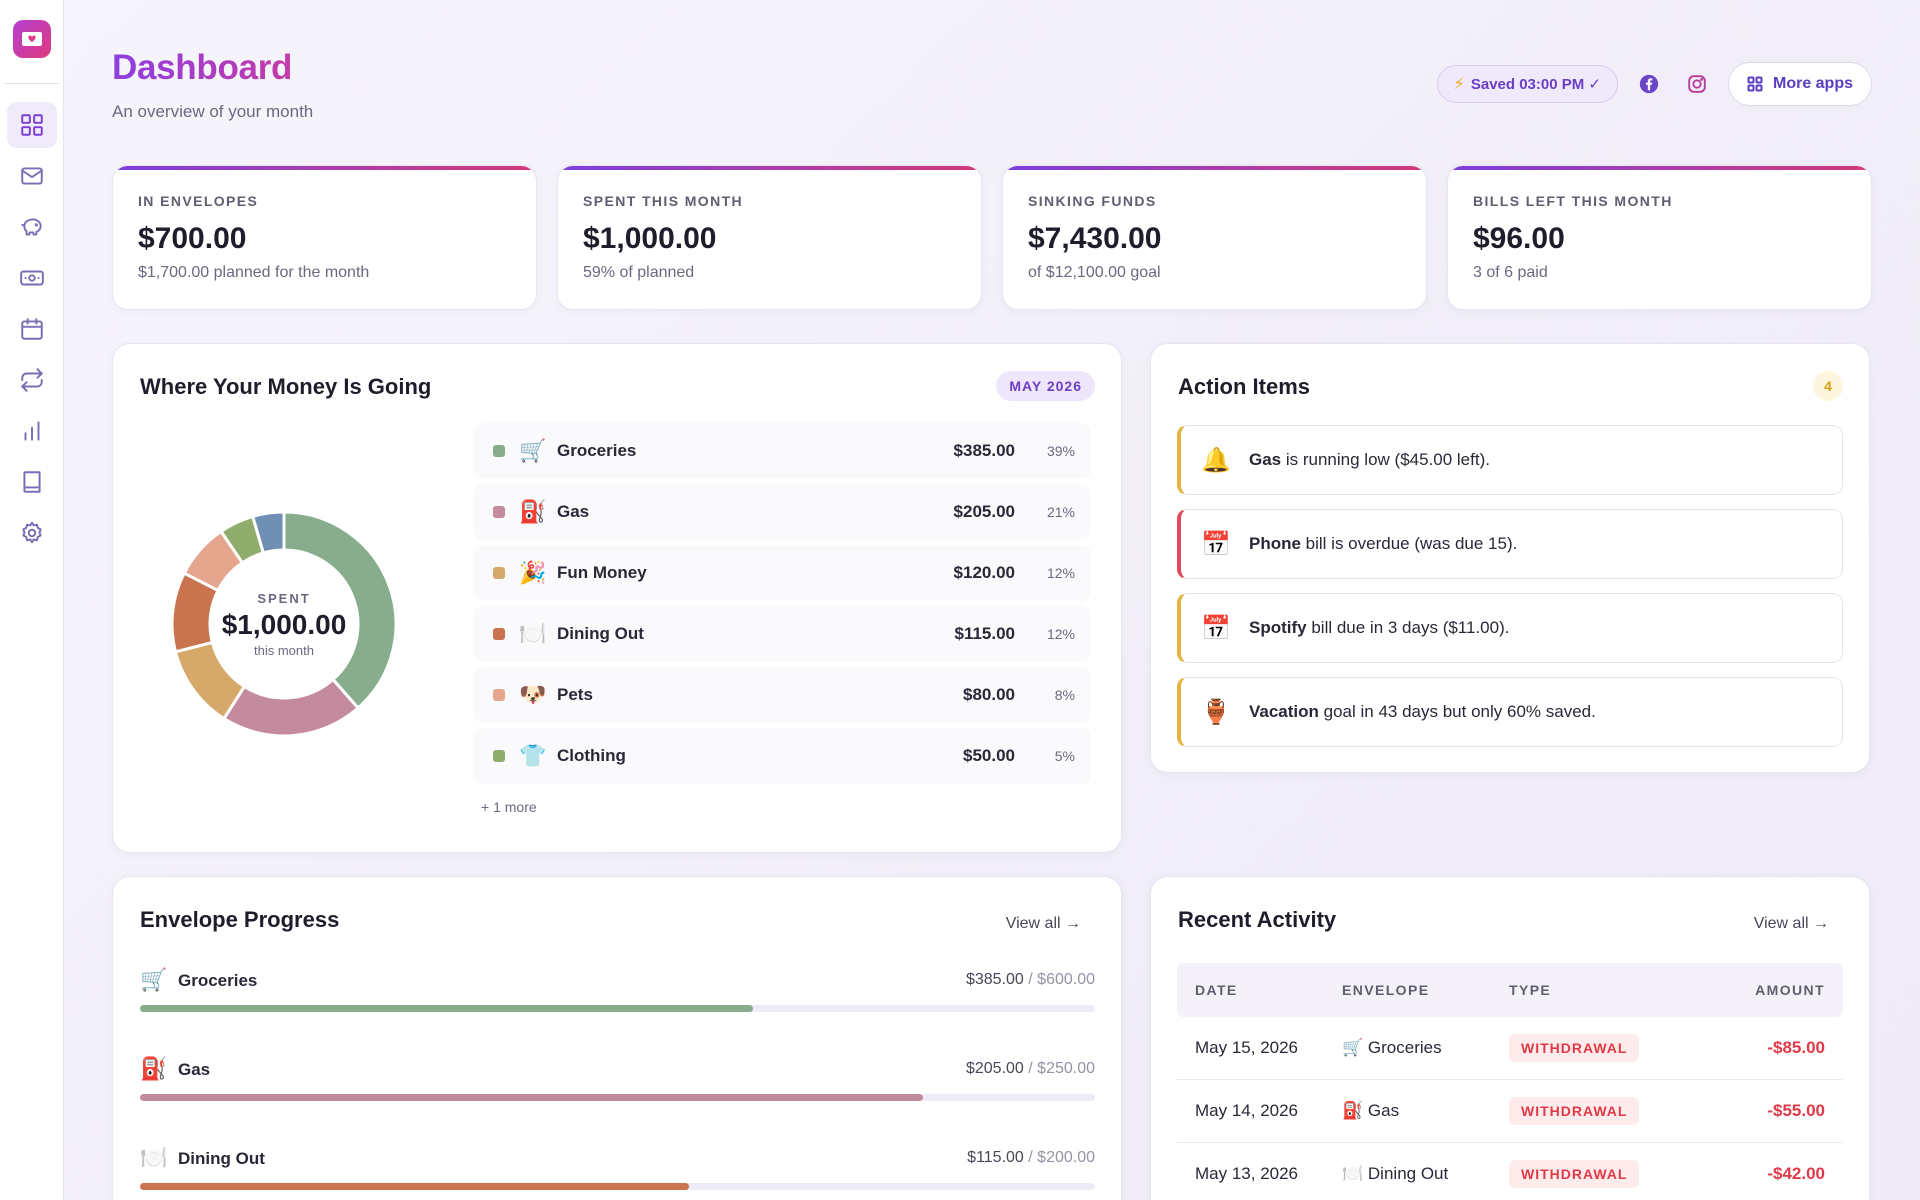 The image size is (1920, 1200). What do you see at coordinates (1060, 451) in the screenshot?
I see `category-percent: 39%` at bounding box center [1060, 451].